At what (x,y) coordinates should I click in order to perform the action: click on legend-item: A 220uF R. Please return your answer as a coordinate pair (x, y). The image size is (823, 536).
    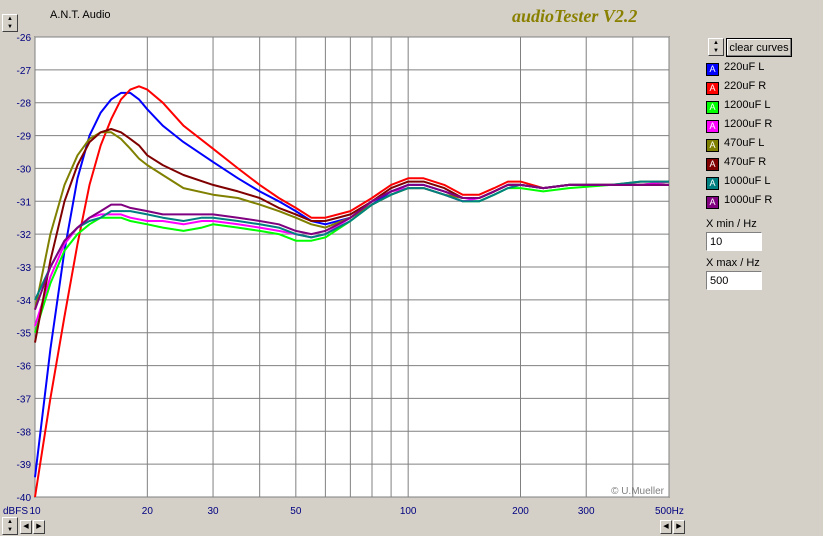
    Looking at the image, I should click on (736, 88).